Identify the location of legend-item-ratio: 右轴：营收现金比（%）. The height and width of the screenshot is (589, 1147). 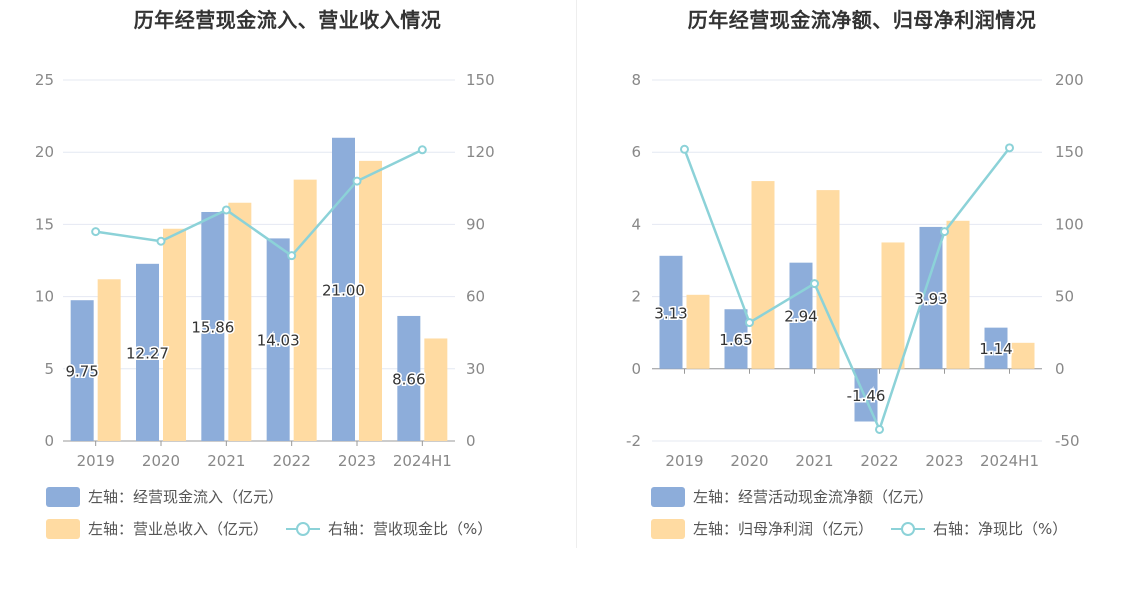
(389, 528).